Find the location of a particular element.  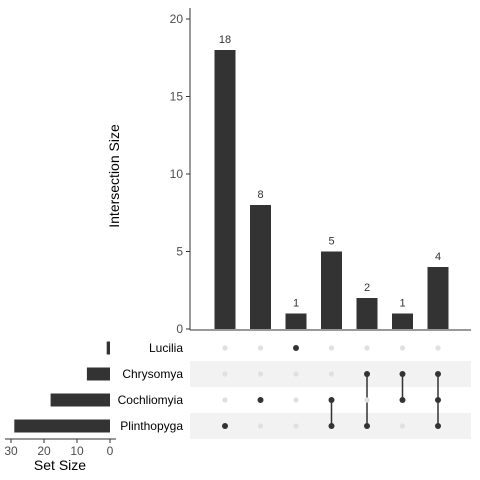

bar-value-label: 5 is located at coordinates (331, 242).